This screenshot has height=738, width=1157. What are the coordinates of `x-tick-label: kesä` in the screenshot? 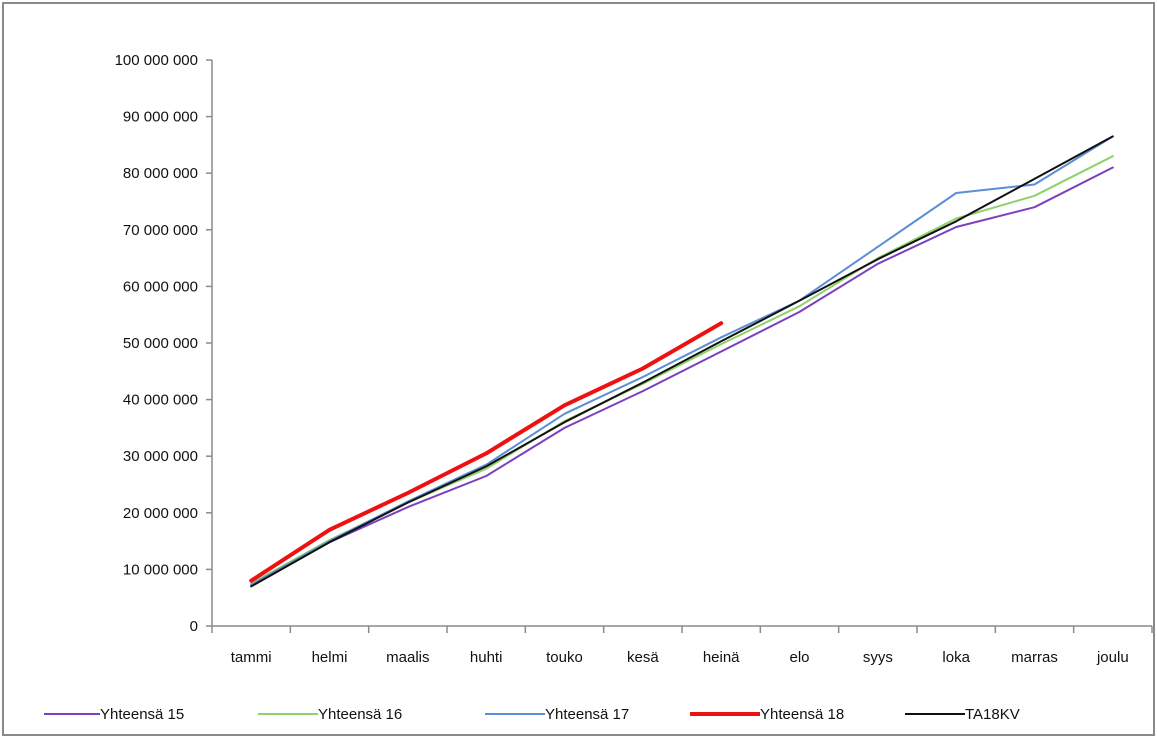 It's located at (643, 657).